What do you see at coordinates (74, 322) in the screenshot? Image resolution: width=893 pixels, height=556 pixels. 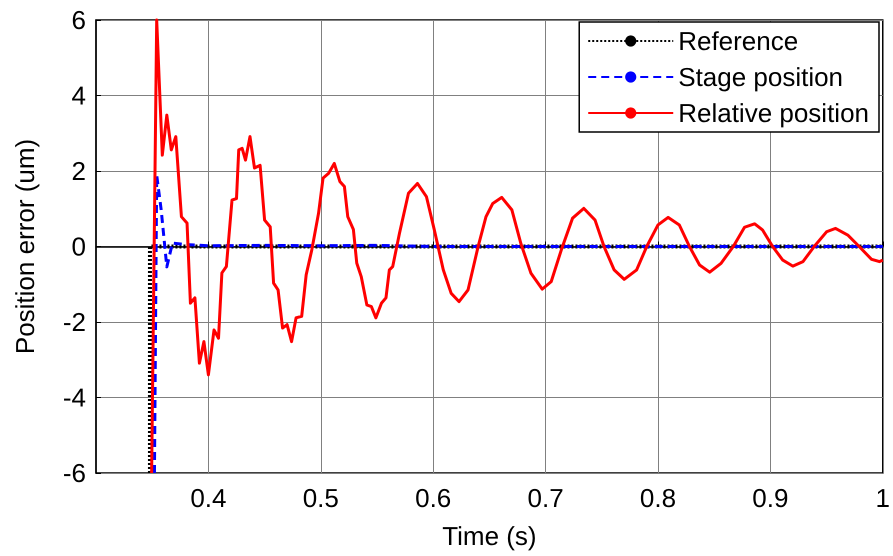 I see `y-tick-label: -2` at bounding box center [74, 322].